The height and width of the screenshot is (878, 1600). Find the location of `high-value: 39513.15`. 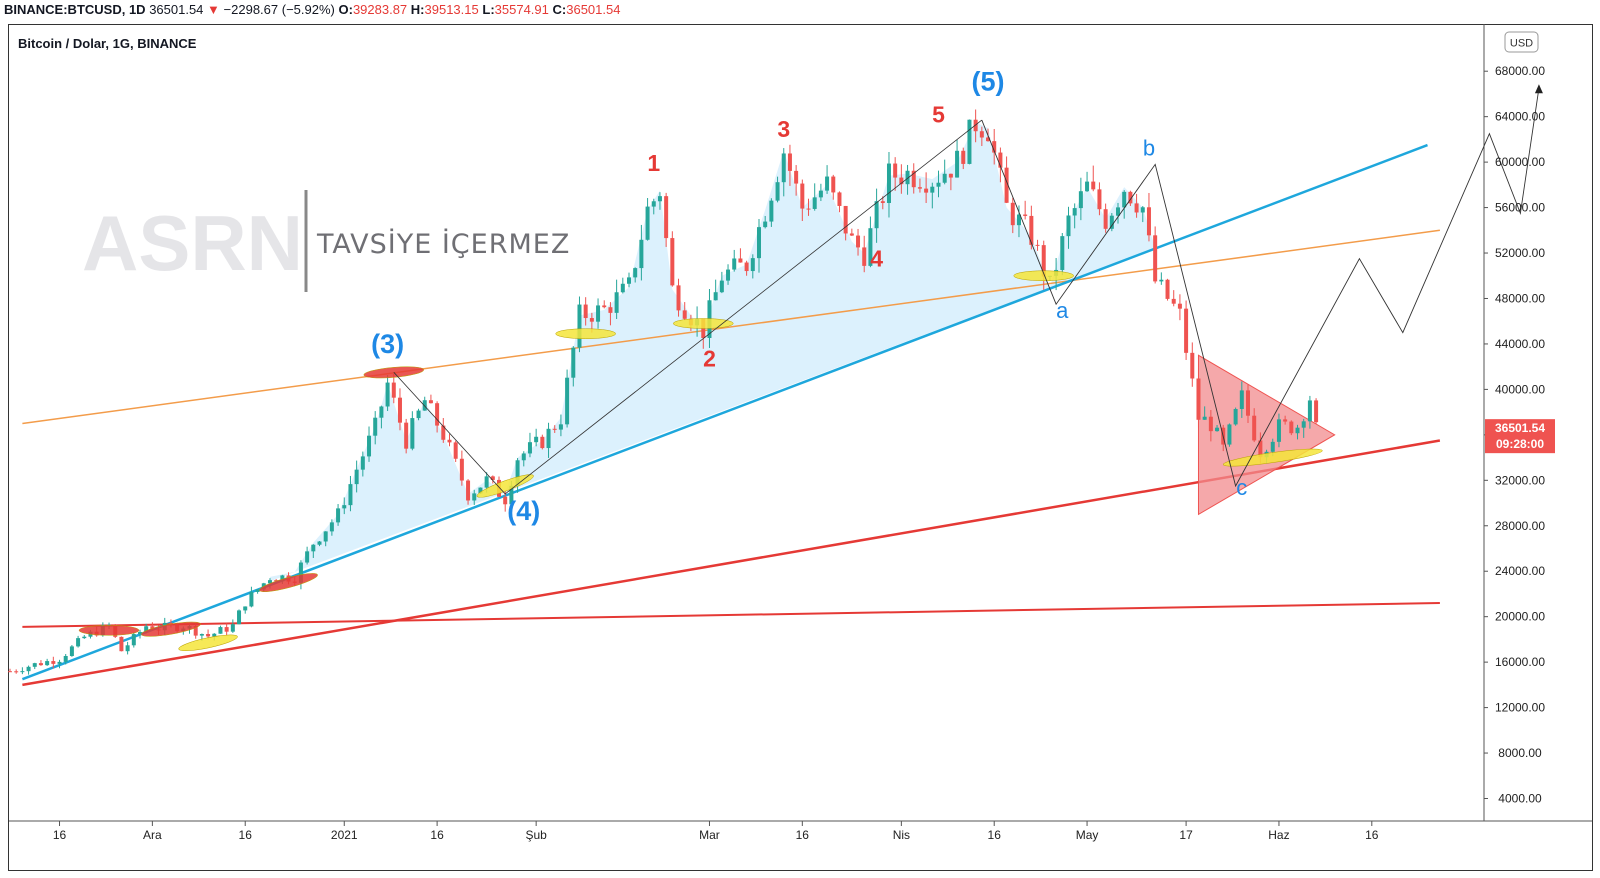

high-value: 39513.15 is located at coordinates (451, 9).